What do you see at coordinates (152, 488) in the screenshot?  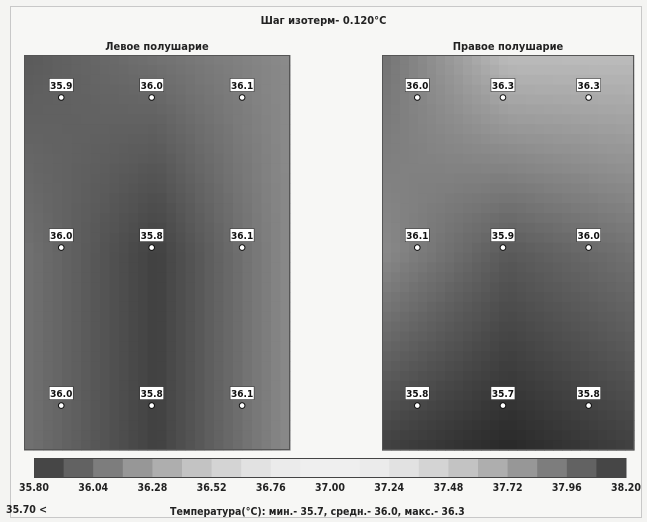 I see `color-scale-tick-label: 36.28` at bounding box center [152, 488].